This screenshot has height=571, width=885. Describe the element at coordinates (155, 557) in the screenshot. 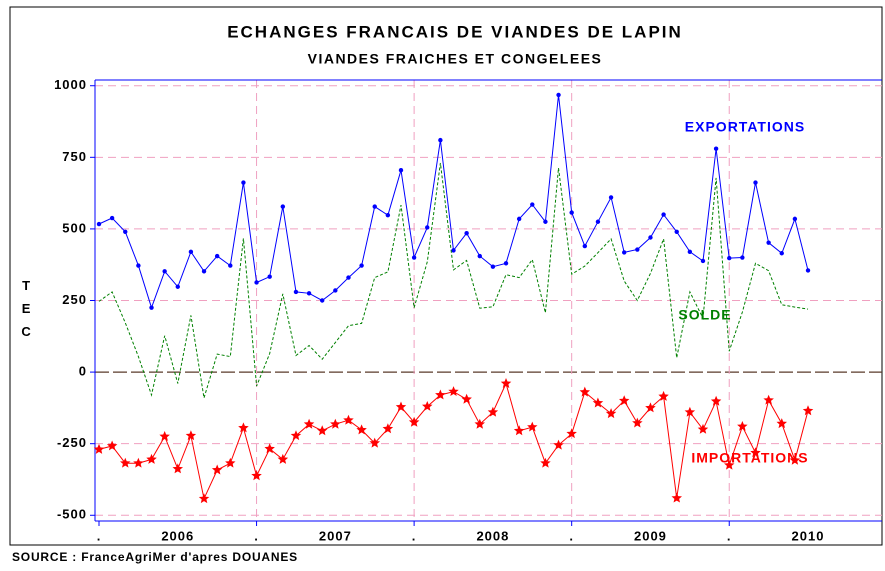

I see `source-note: SOURCE : FranceAgriMer d'apres DOUANES` at that location.